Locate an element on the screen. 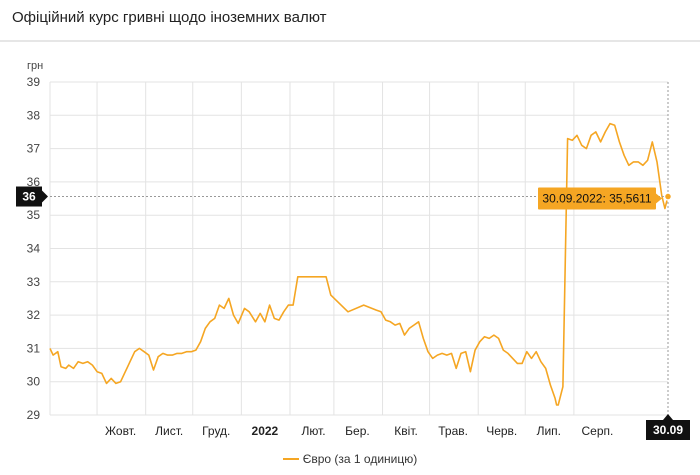  y-tick-label: 38 is located at coordinates (34, 115).